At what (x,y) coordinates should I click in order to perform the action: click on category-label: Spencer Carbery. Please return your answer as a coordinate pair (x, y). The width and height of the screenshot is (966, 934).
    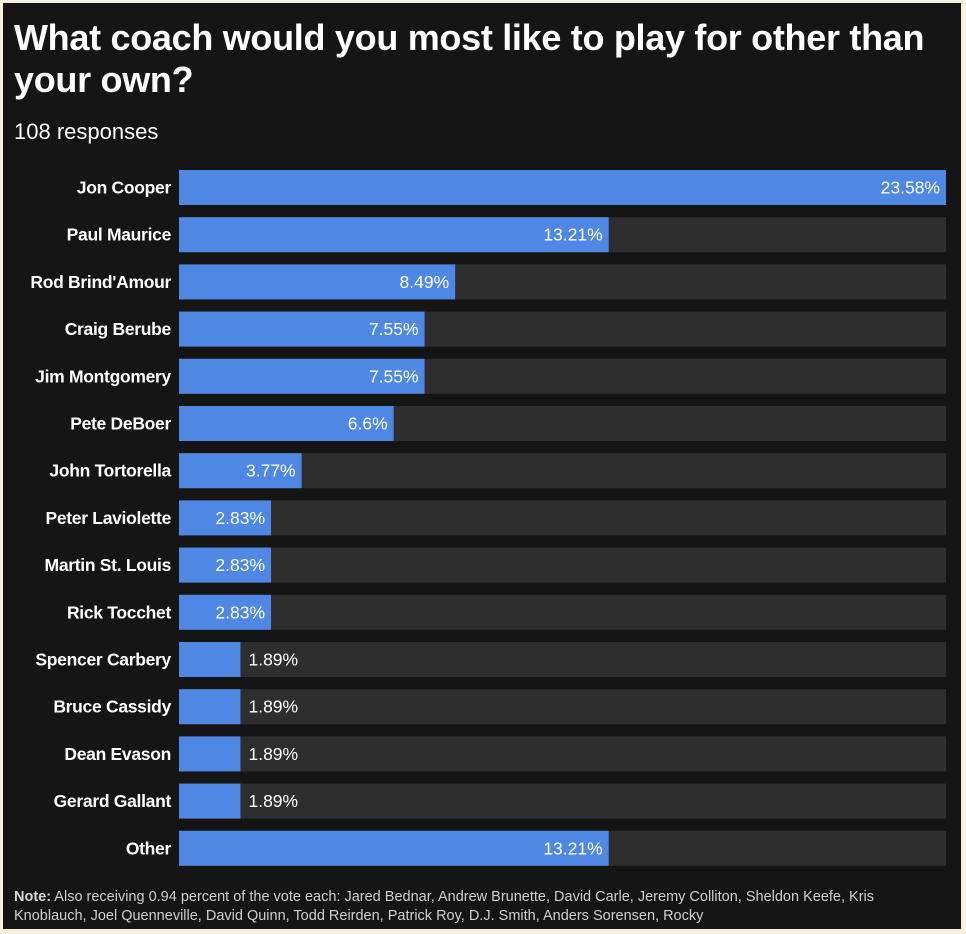
    Looking at the image, I should click on (103, 660).